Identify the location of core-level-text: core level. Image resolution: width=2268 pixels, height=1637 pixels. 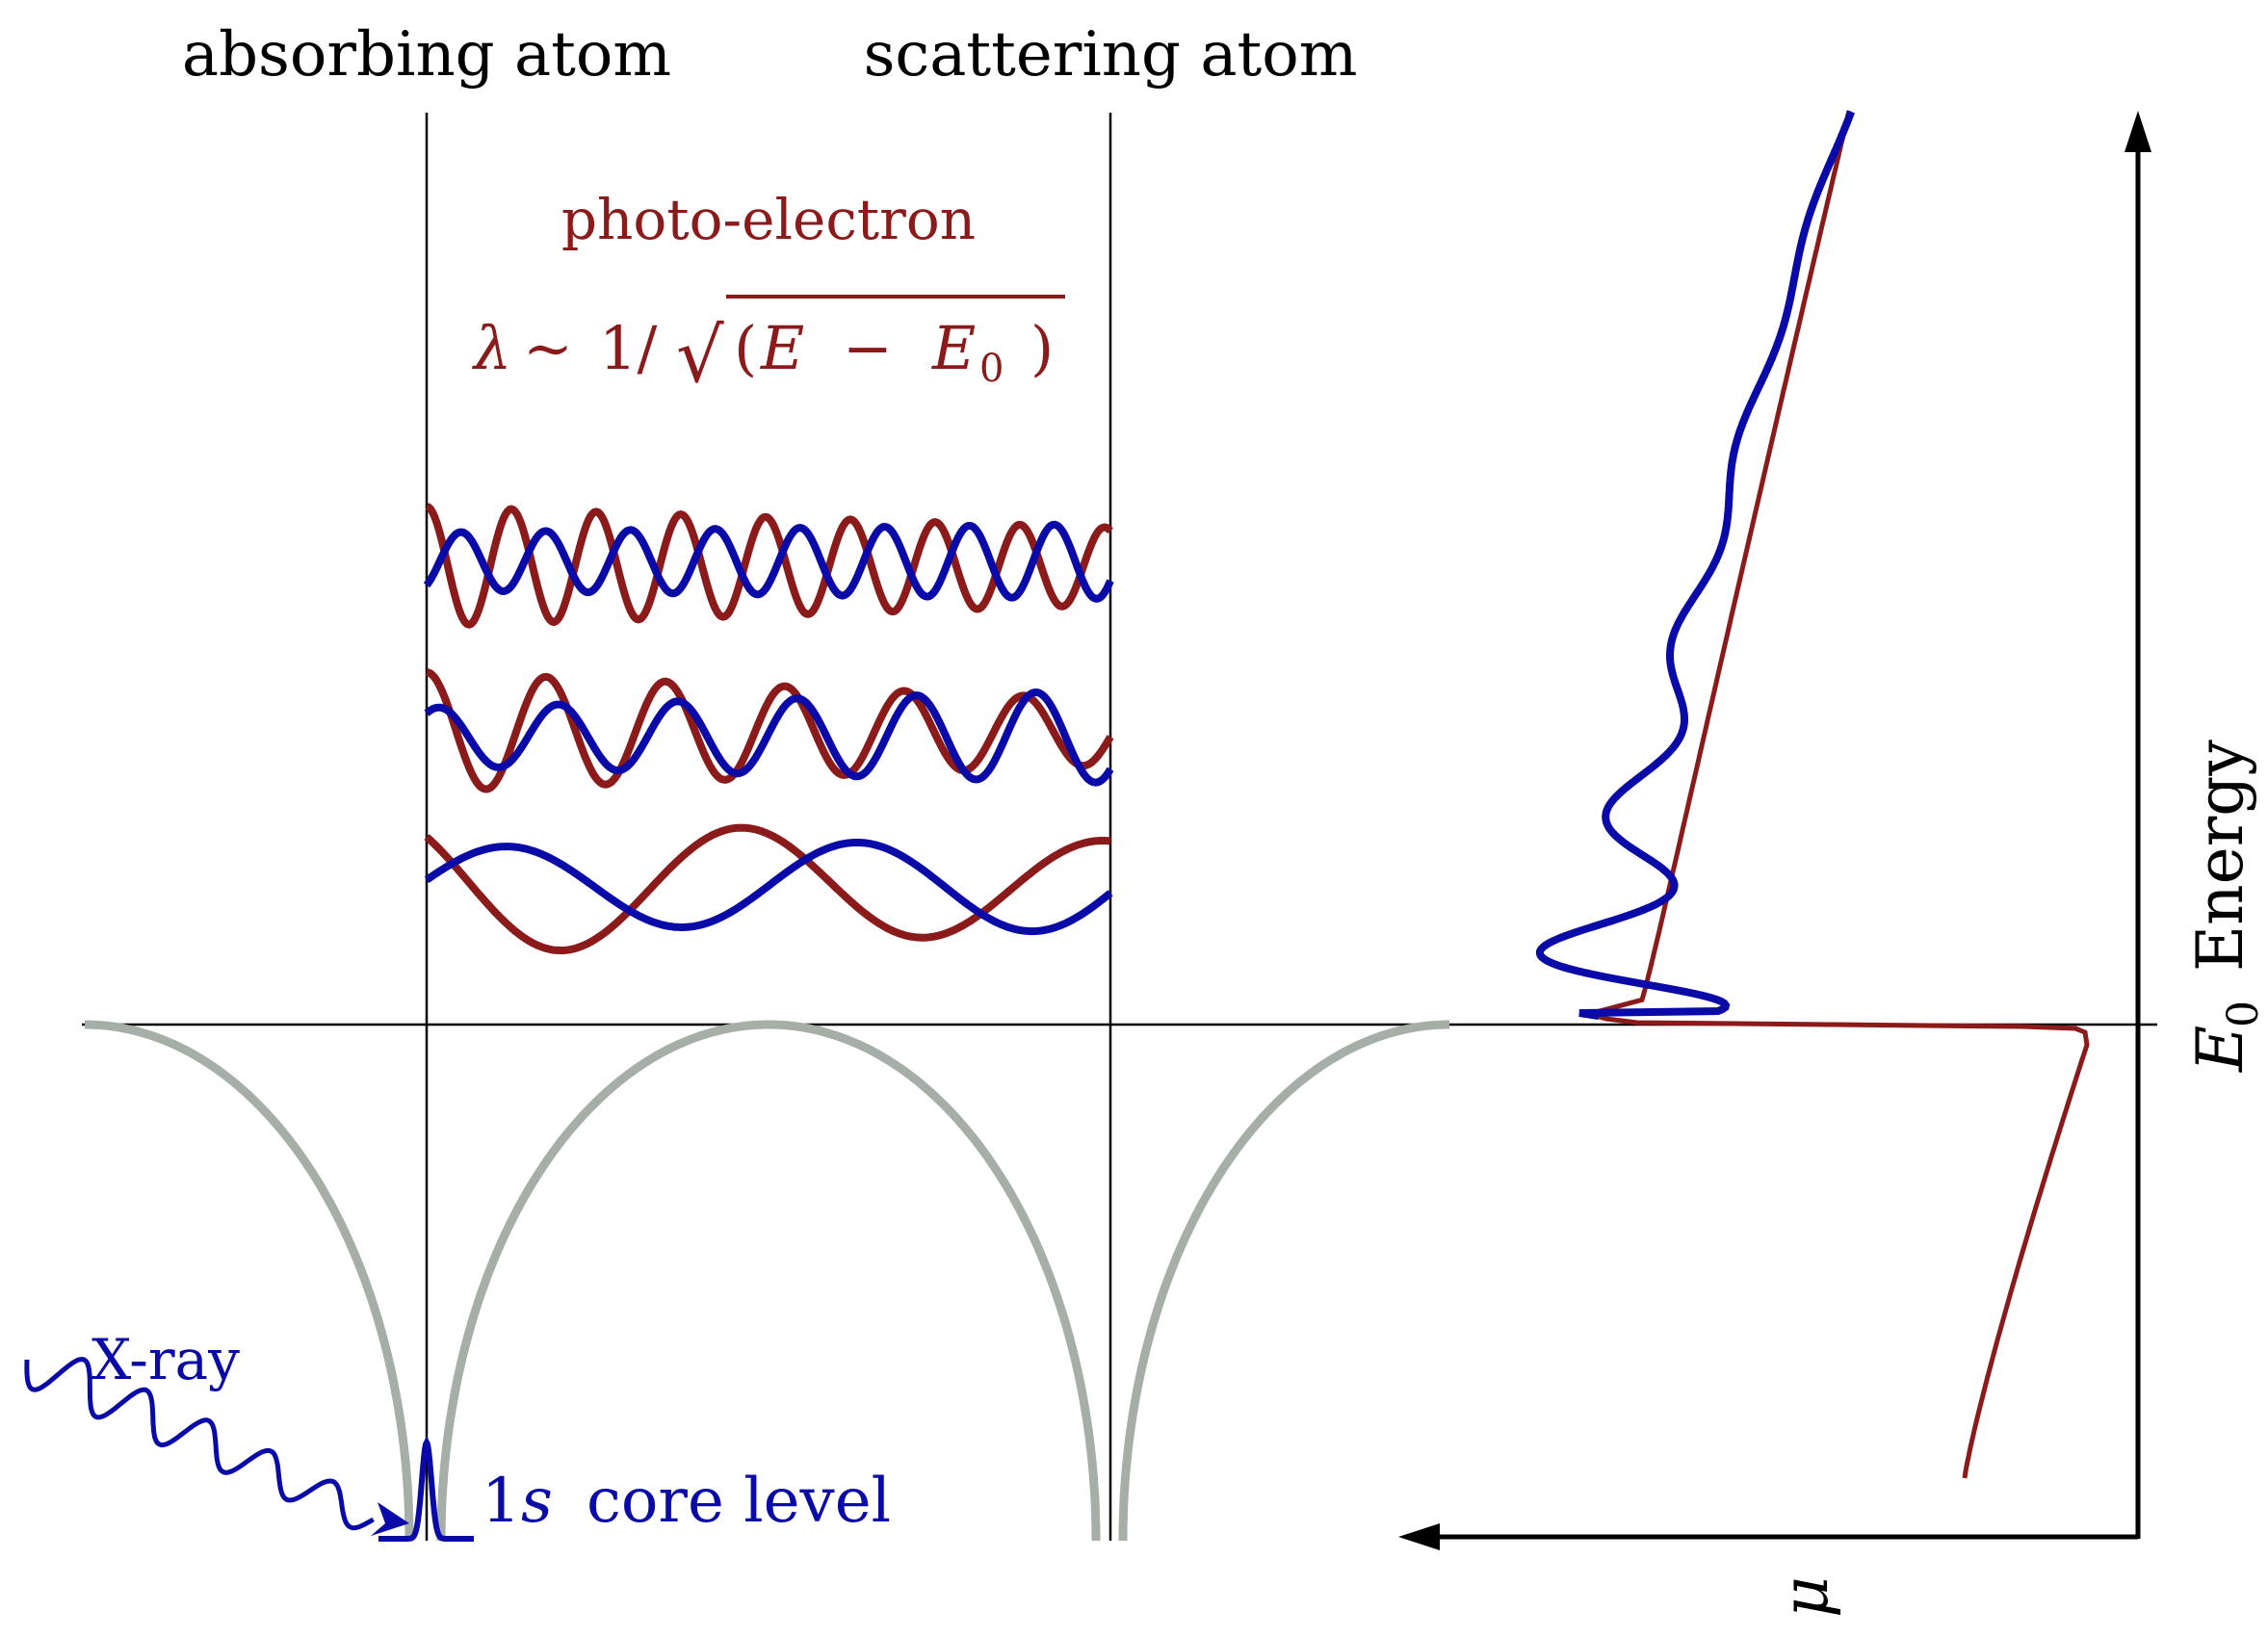
(739, 1501).